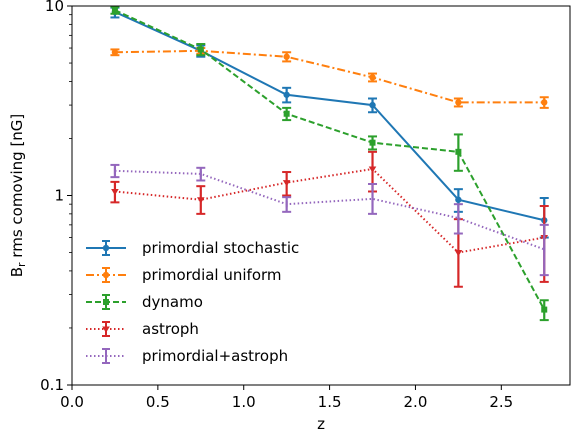 The image size is (573, 435). What do you see at coordinates (416, 402) in the screenshot?
I see `x-tick-label: 2.0` at bounding box center [416, 402].